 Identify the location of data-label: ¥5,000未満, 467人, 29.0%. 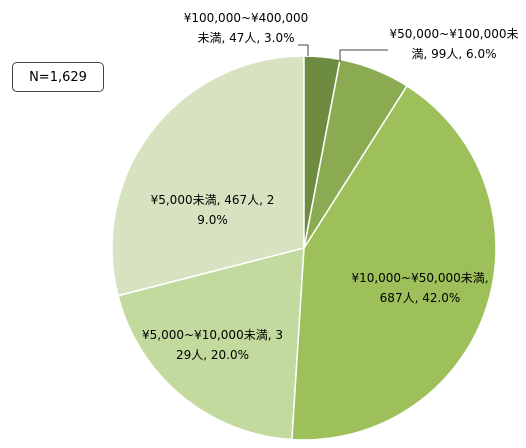
(212, 210).